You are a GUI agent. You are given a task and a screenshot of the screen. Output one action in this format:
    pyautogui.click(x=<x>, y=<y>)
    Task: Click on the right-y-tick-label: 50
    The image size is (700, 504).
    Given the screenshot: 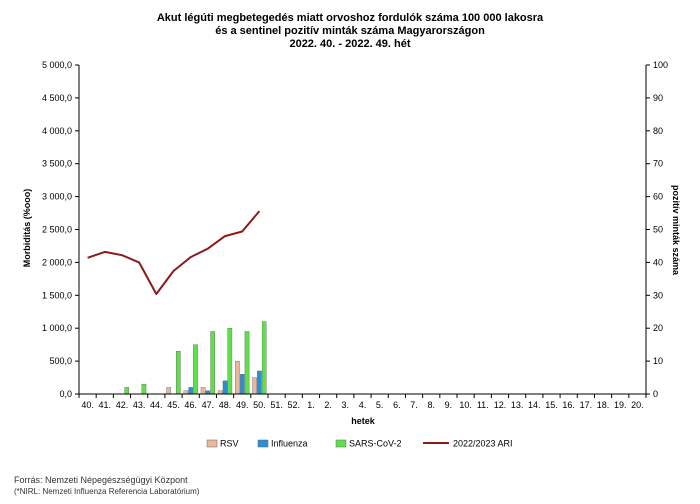 What is the action you would take?
    pyautogui.click(x=658, y=230)
    